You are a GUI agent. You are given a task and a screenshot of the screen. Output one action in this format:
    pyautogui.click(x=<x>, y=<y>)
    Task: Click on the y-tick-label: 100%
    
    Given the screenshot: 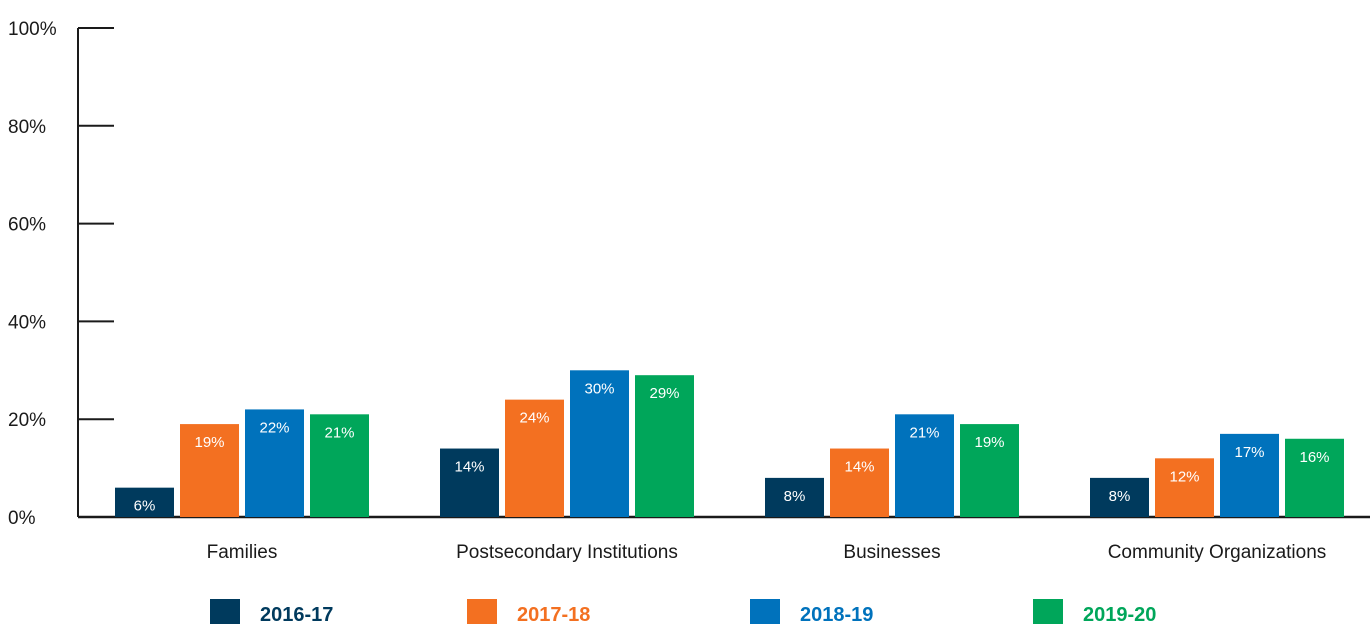 What is the action you would take?
    pyautogui.click(x=32, y=29)
    